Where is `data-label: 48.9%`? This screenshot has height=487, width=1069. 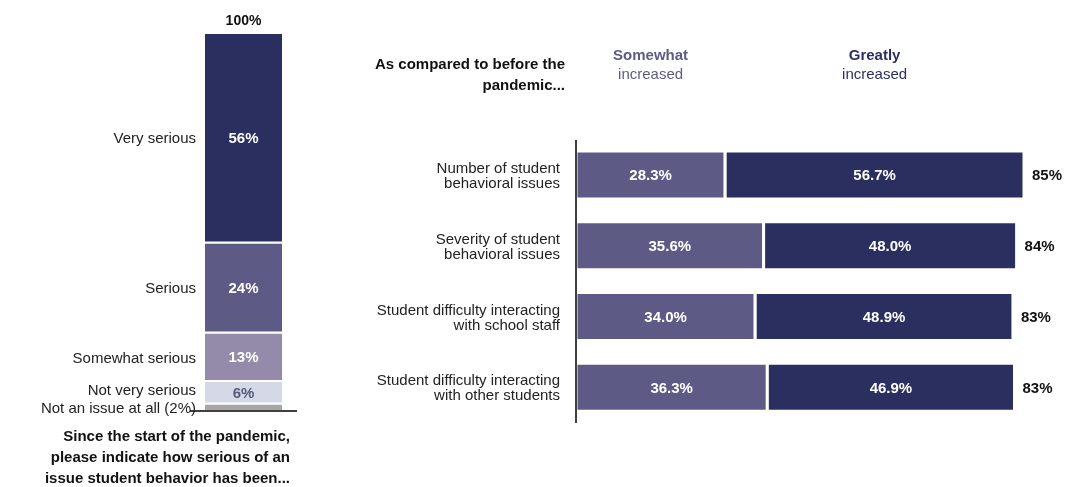
data-label: 48.9% is located at coordinates (884, 316).